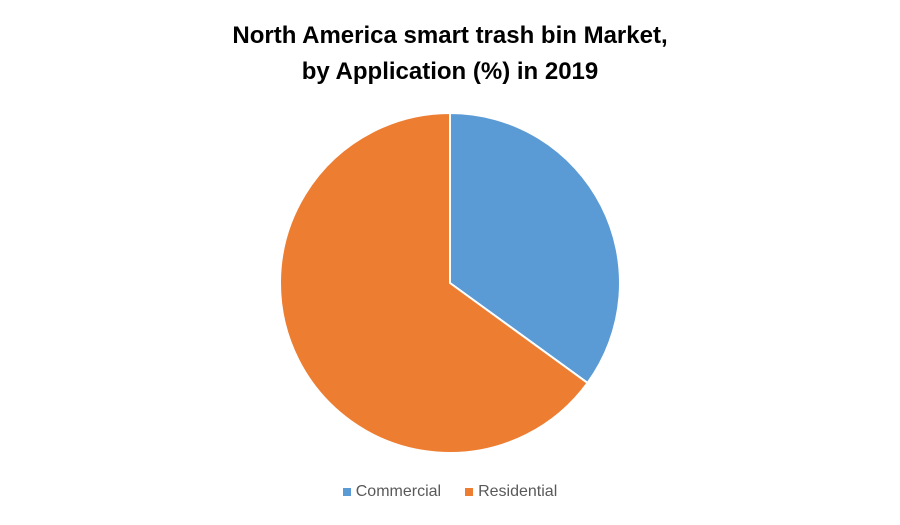 Image resolution: width=900 pixels, height=525 pixels. Describe the element at coordinates (450, 35) in the screenshot. I see `chart-title-line-1: North America smart trash bin Market,` at that location.